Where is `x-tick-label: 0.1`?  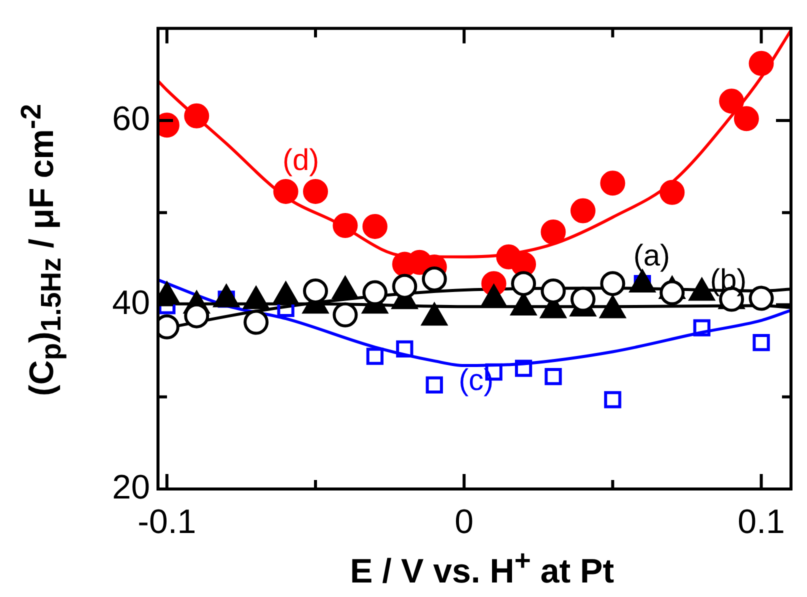
x-tick-label: 0.1 is located at coordinates (761, 521).